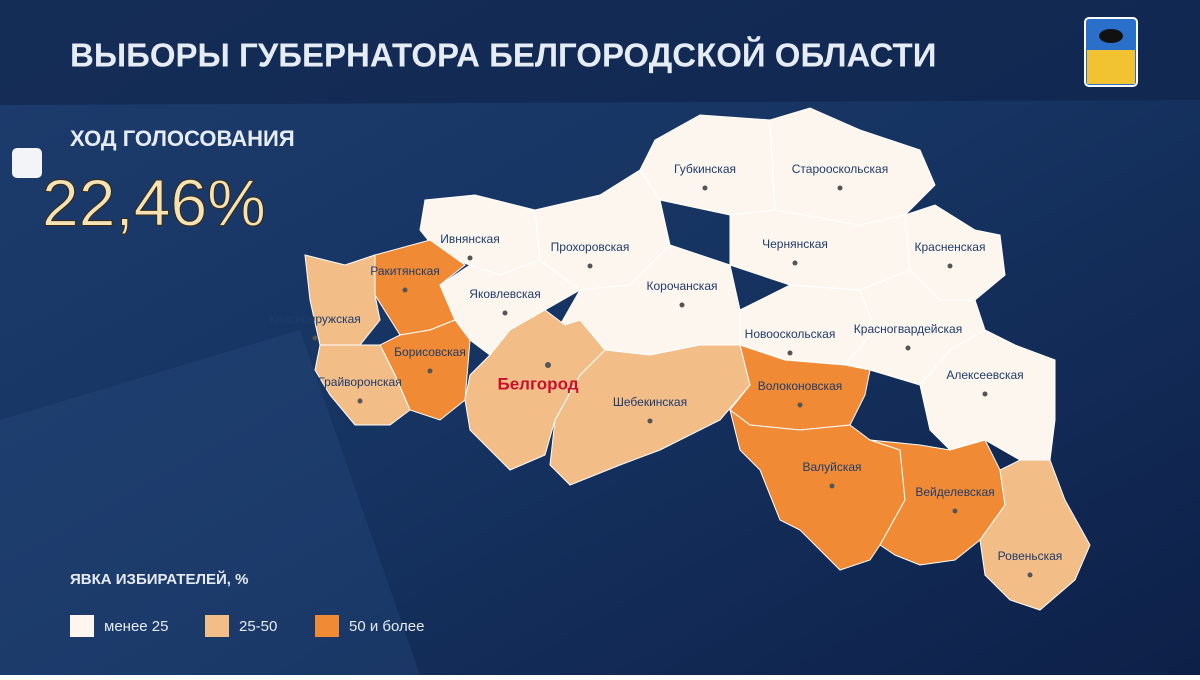 This screenshot has width=1200, height=680. I want to click on region-label: Яковлевская, so click(504, 294).